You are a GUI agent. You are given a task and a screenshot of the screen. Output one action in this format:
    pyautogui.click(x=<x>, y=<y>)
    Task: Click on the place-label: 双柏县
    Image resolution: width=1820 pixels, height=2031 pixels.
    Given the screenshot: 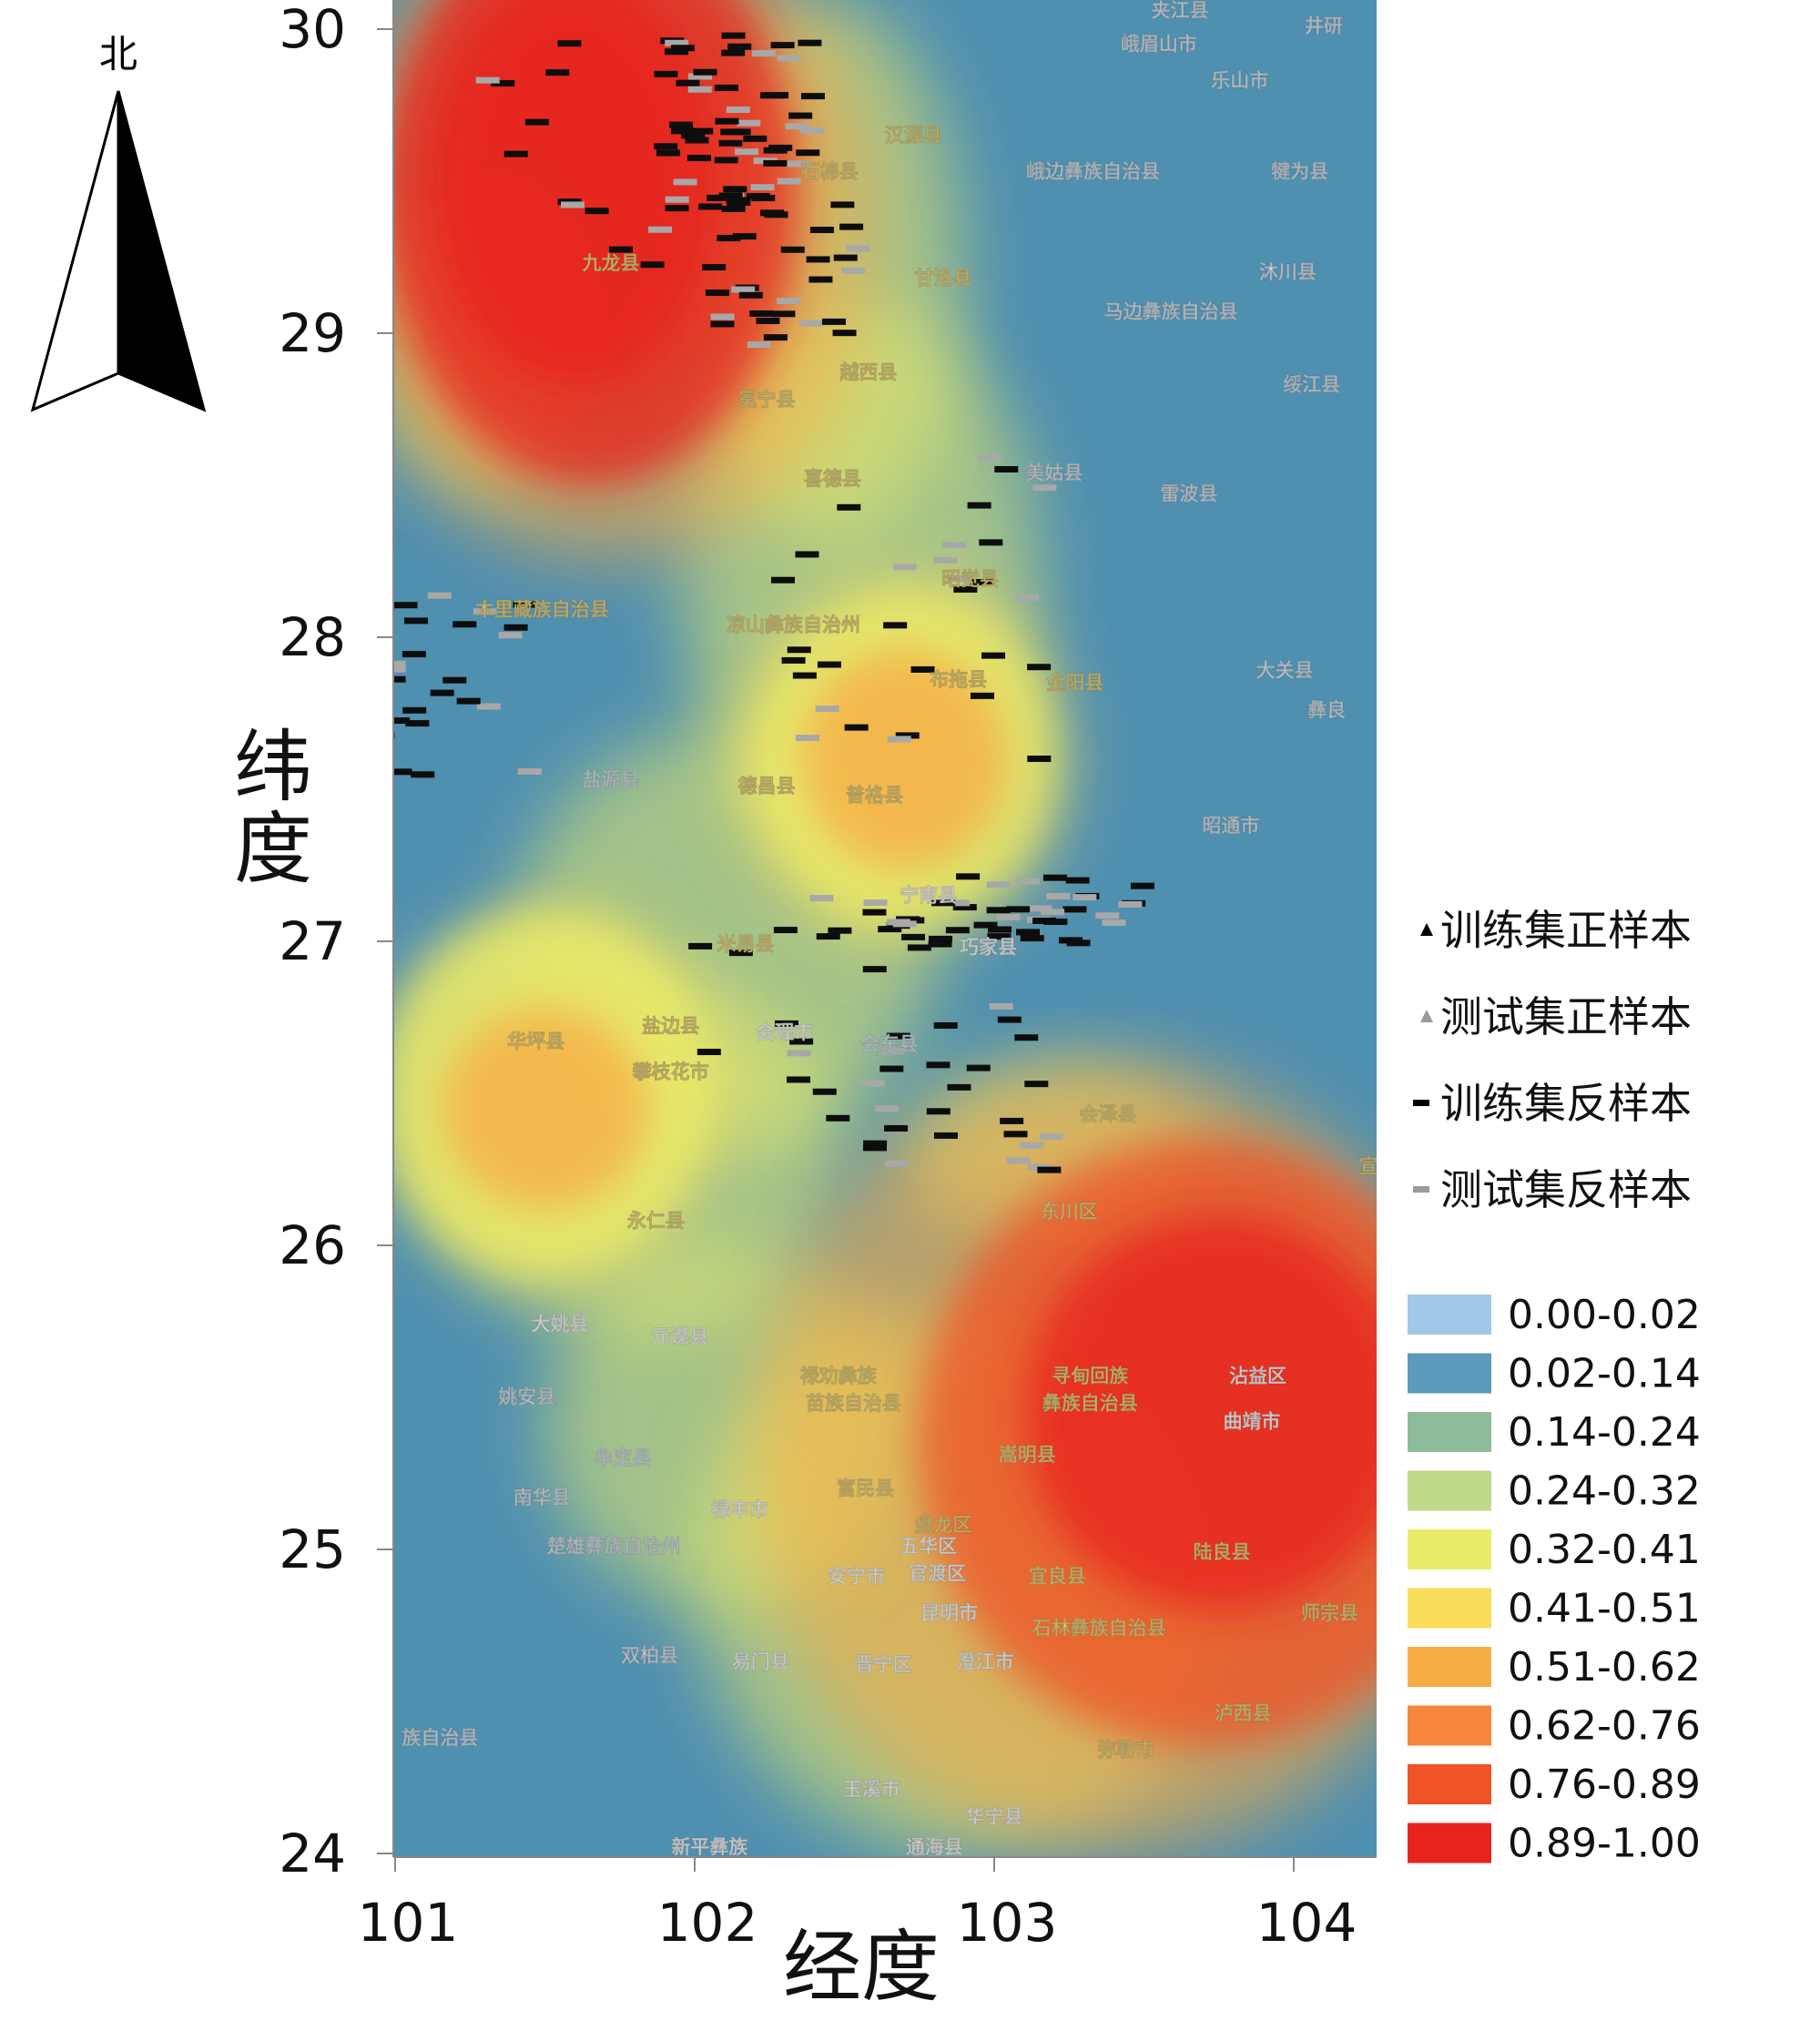 What is the action you would take?
    pyautogui.click(x=650, y=1656)
    